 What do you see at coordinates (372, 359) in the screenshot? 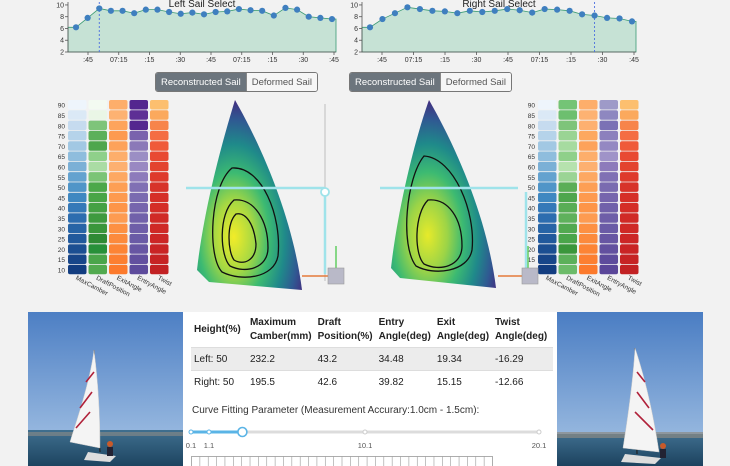
I see `table-row: Left: 50 232.2 43.2 34.48 19.34 -16.29` at bounding box center [372, 359].